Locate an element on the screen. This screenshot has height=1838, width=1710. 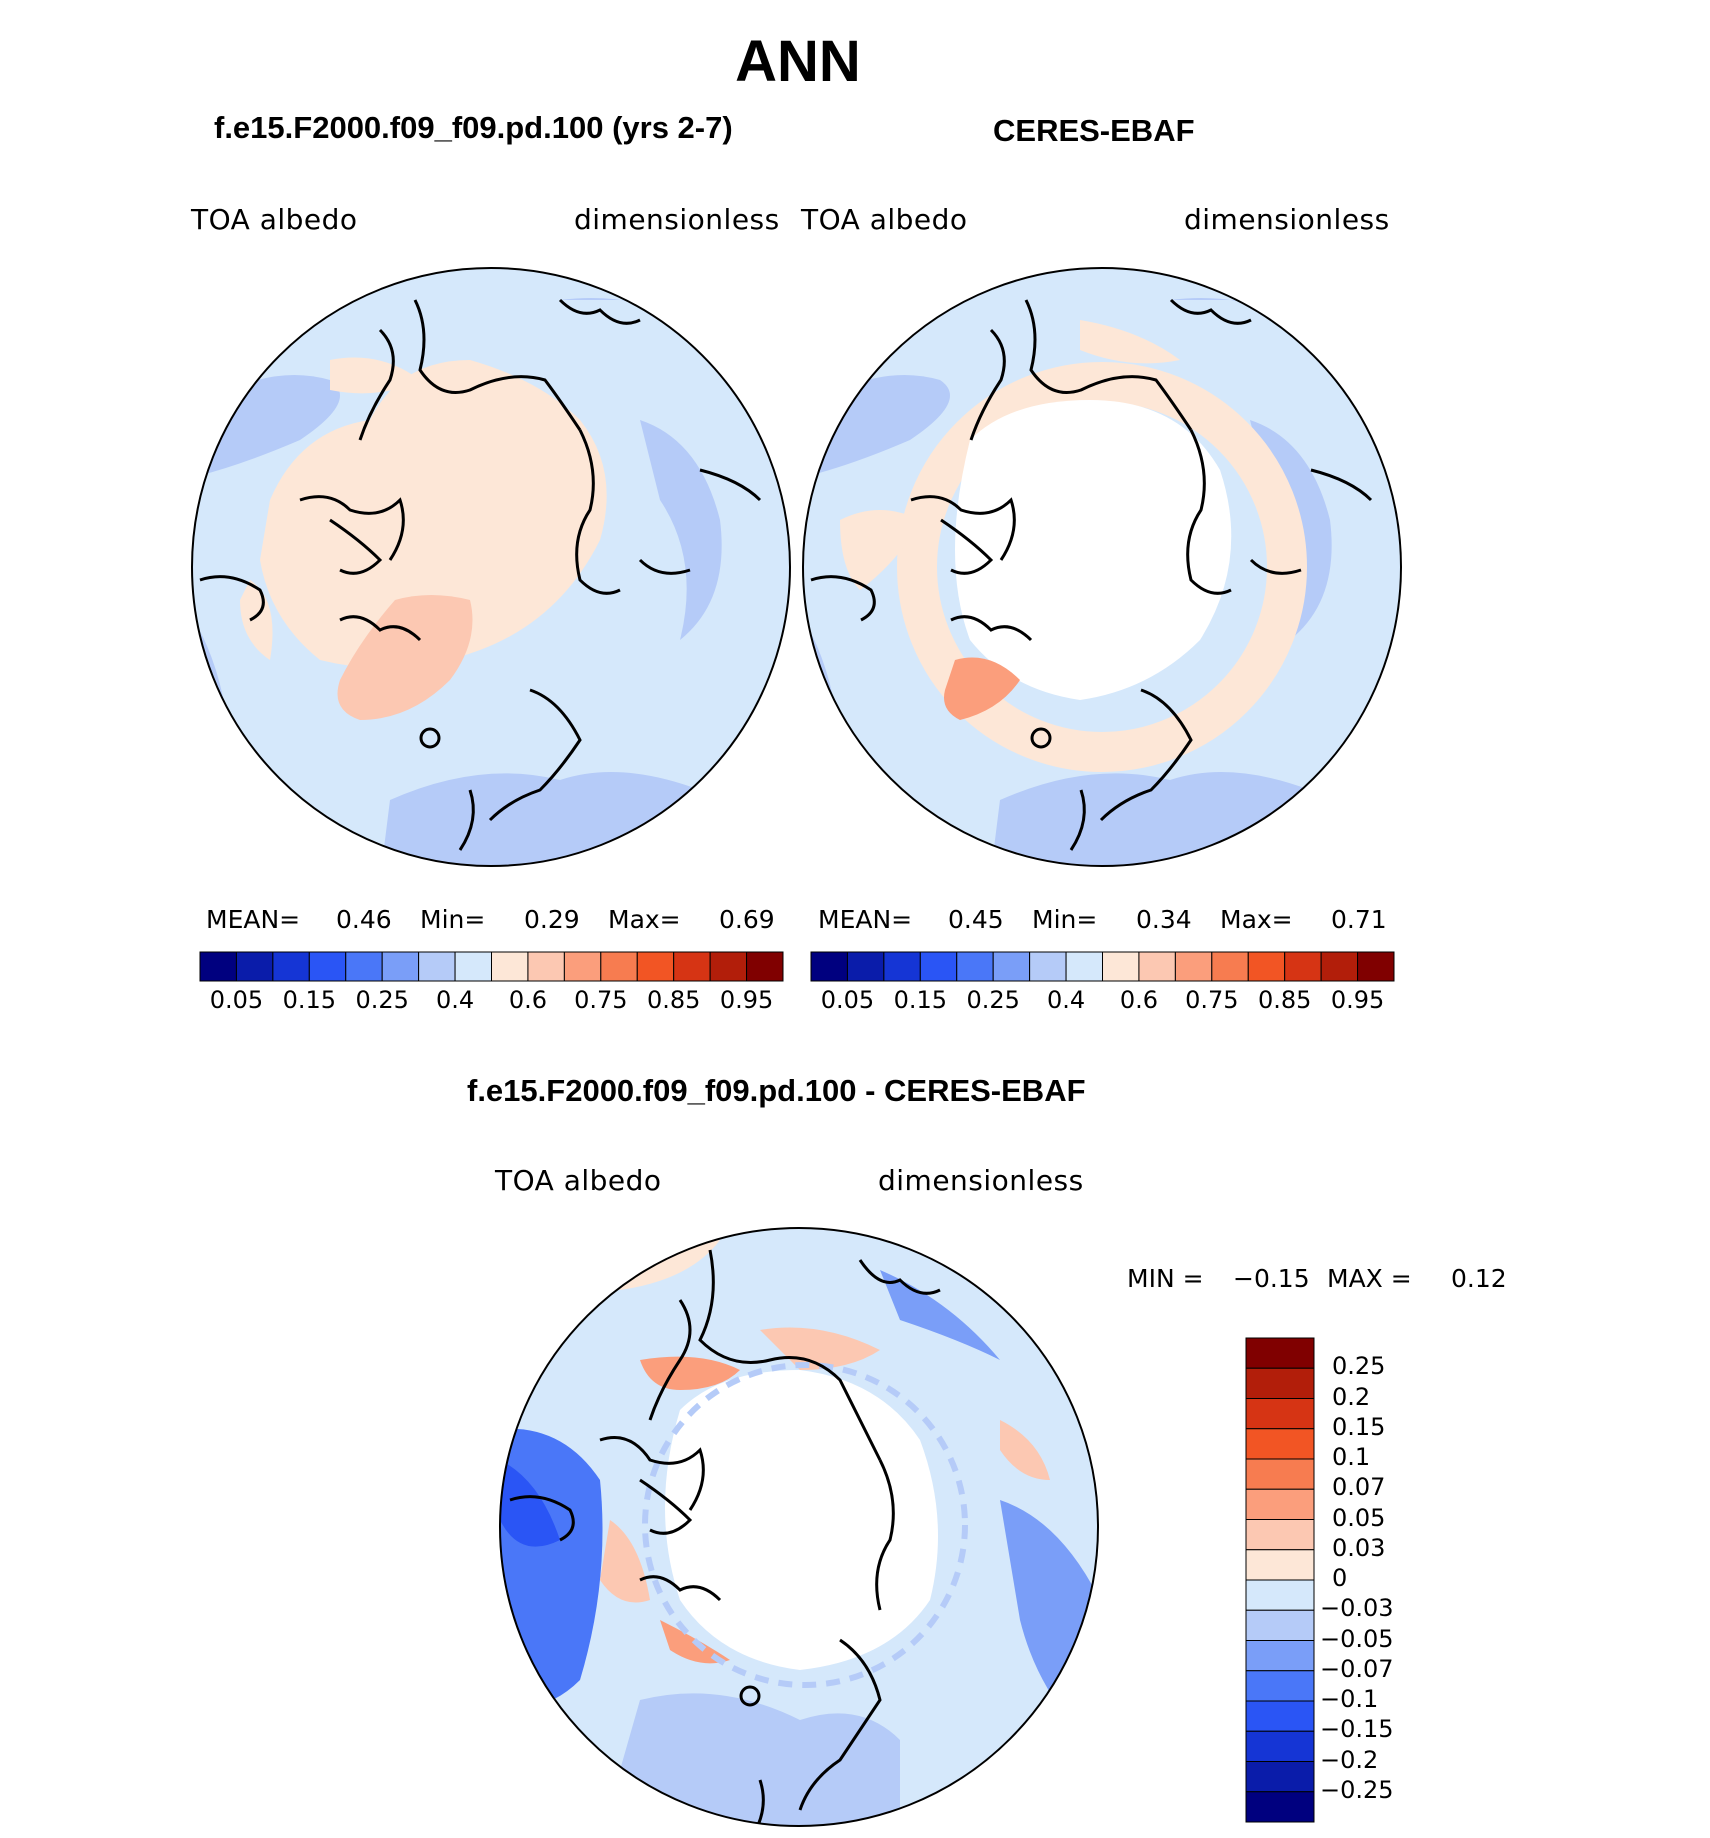
diff-units-label: dimensionless is located at coordinates (981, 1180).